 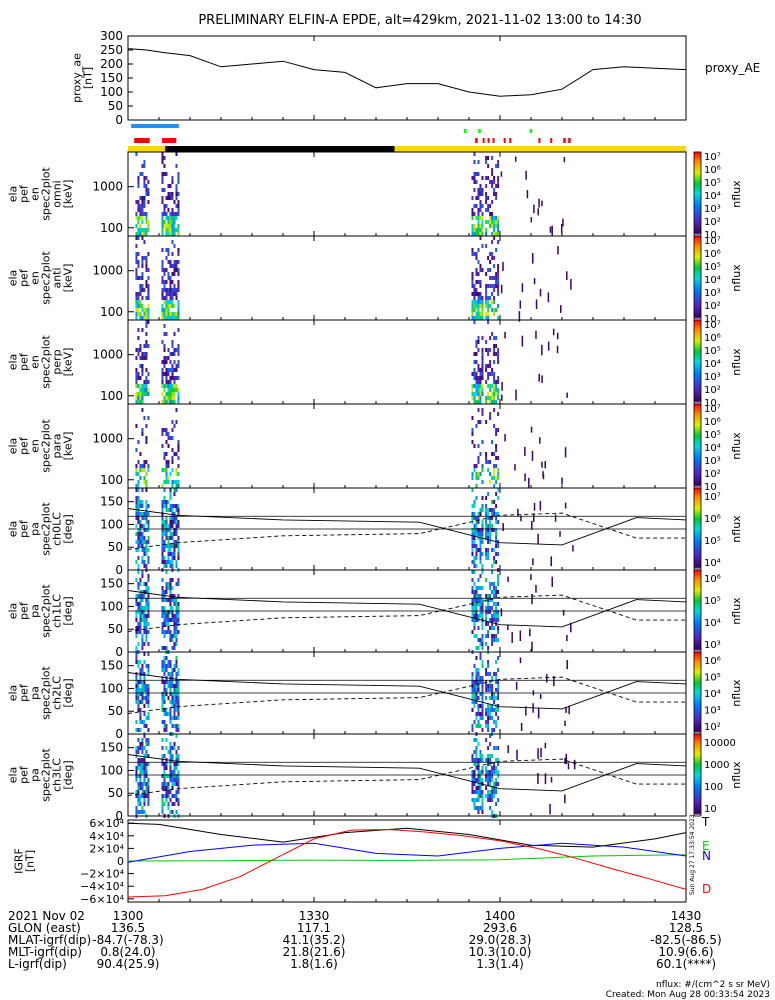 What do you see at coordinates (712, 254) in the screenshot?
I see `energy-colorbar-label: 10⁶` at bounding box center [712, 254].